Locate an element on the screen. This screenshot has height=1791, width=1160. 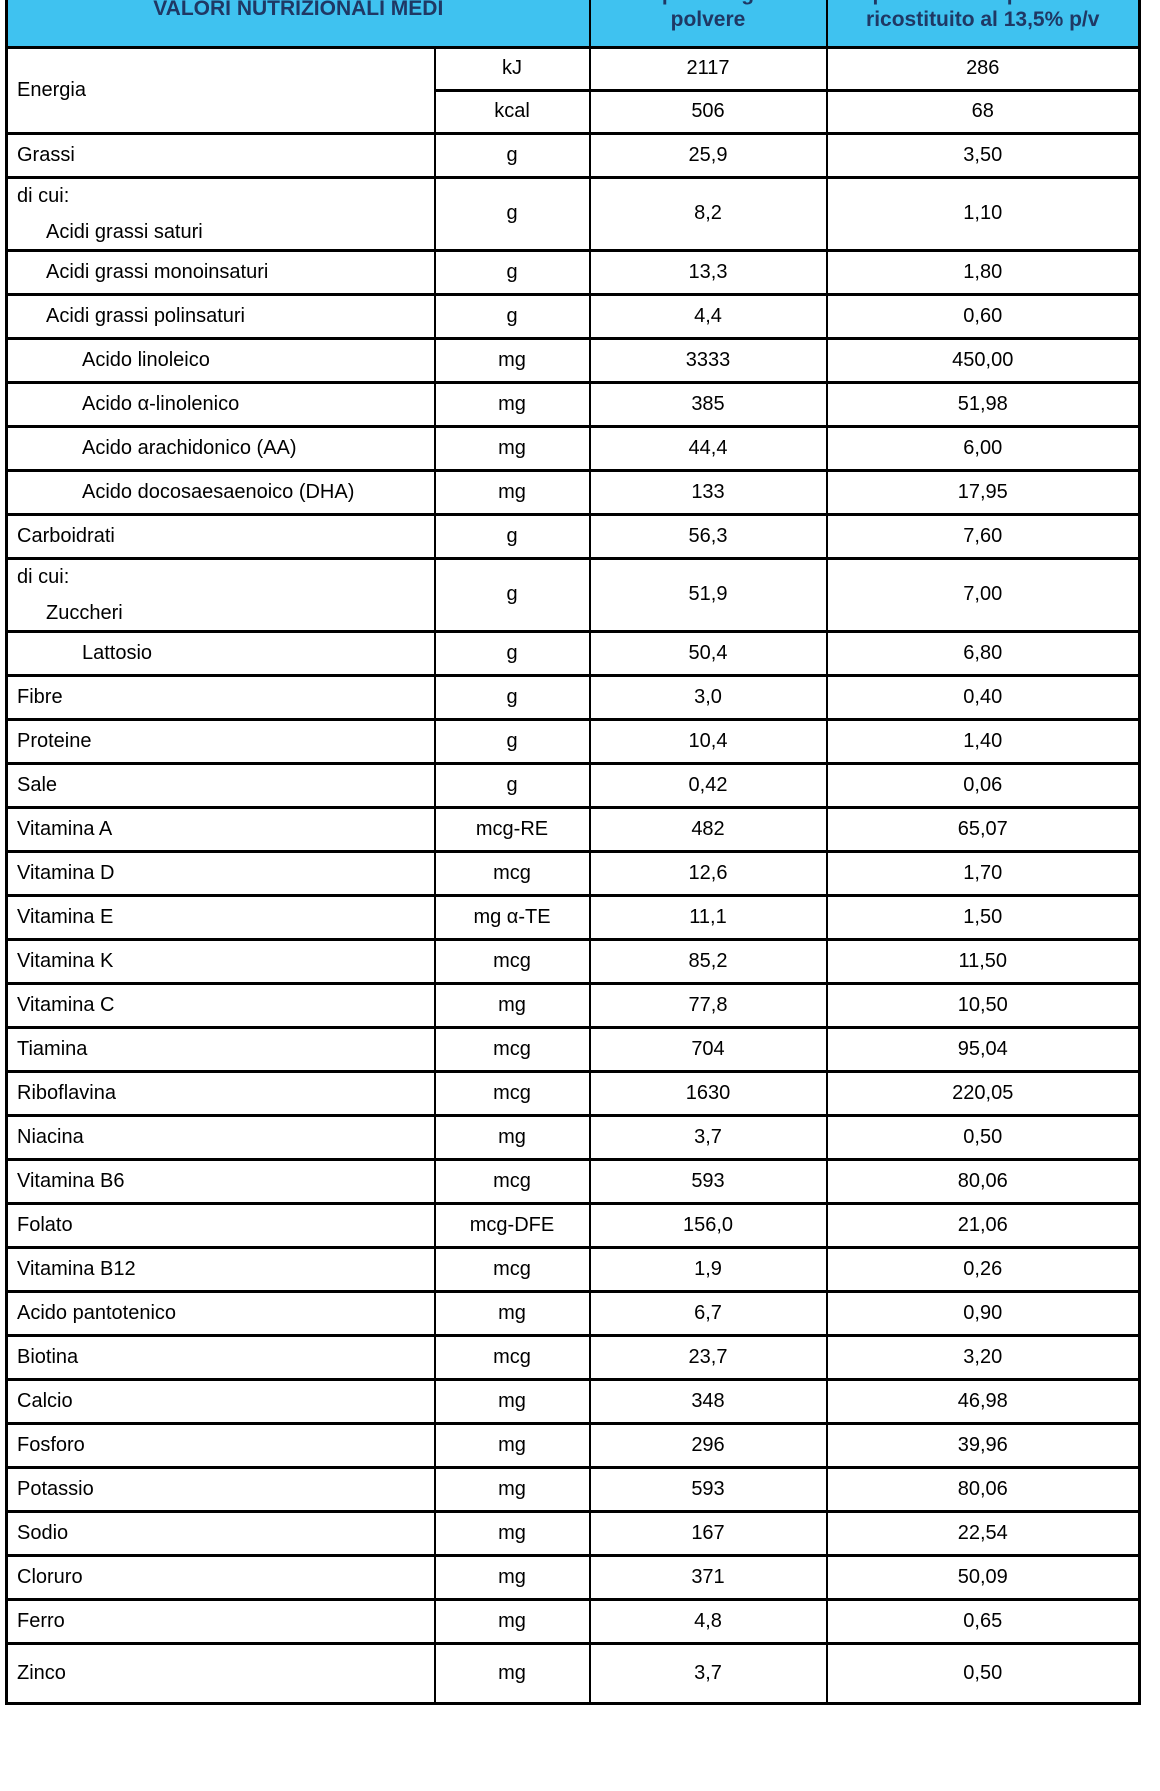
table-row-energia-kj: Energia kJ 2117 286 is located at coordinates (573, 90).